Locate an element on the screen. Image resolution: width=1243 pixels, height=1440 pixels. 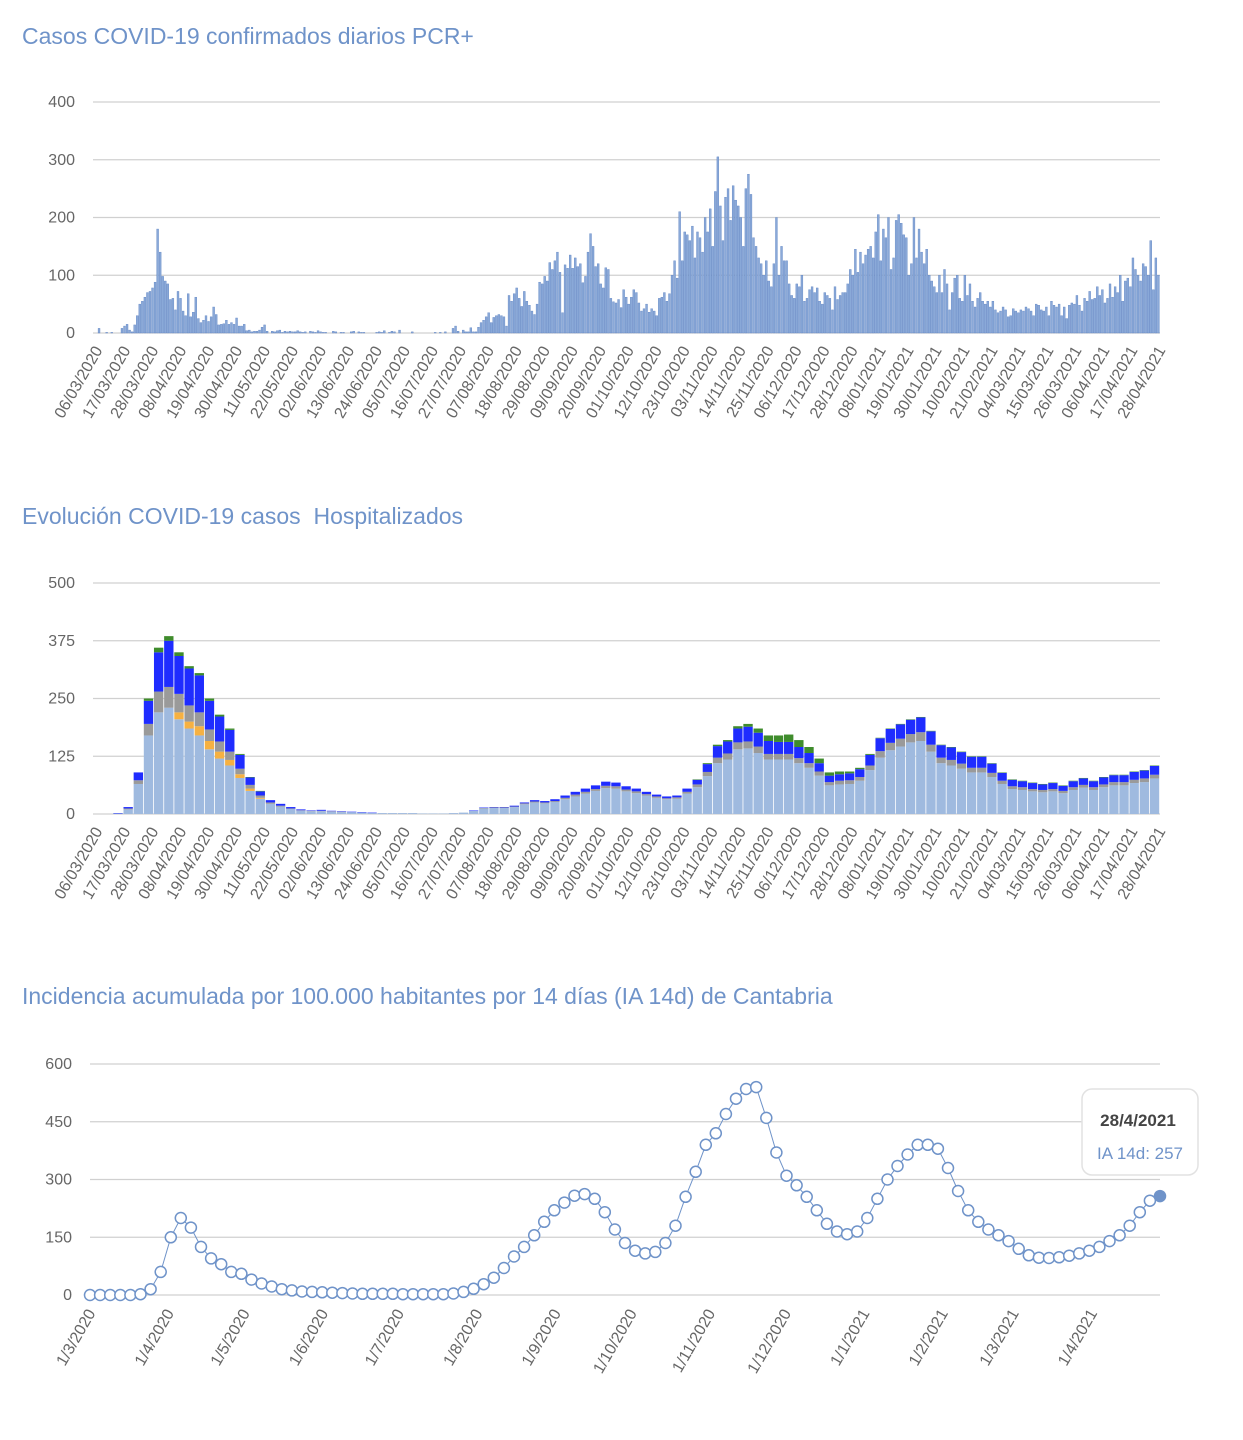
tooltip: 28/4/2021 IA 14d: 257 is located at coordinates (1140, 1132).